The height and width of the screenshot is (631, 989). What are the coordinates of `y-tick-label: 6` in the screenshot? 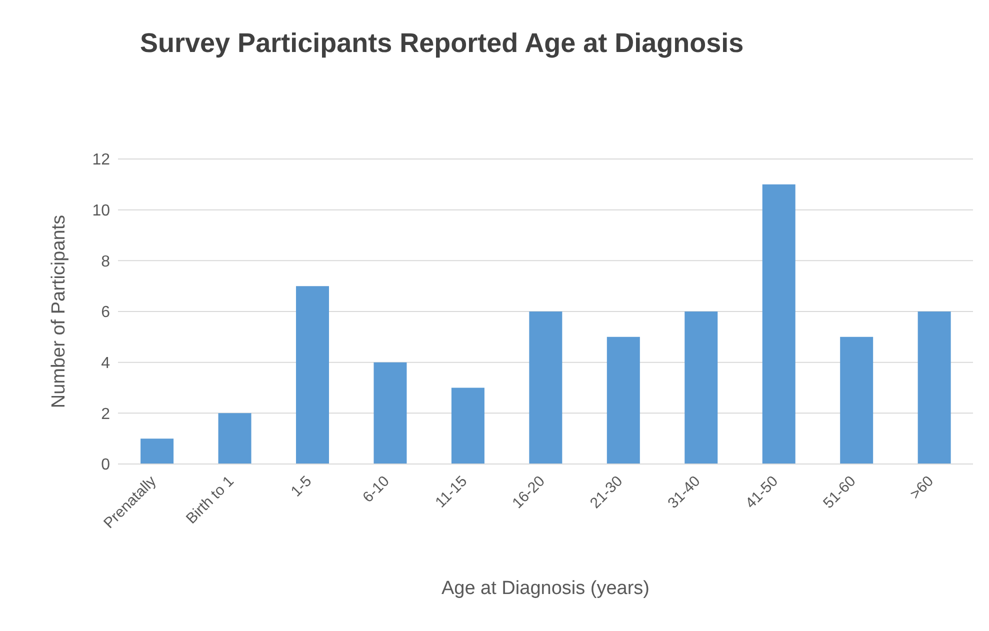 It's located at (105, 313).